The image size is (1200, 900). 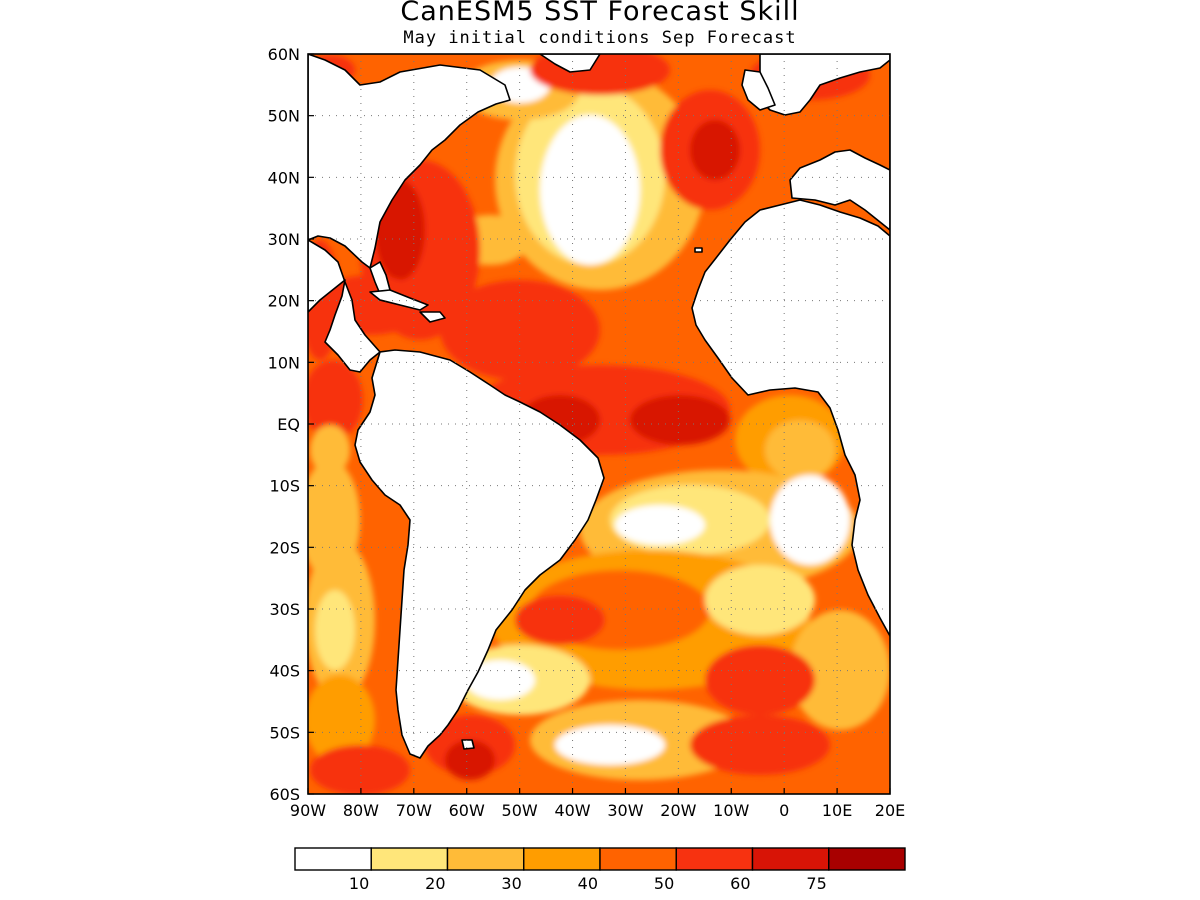 What do you see at coordinates (284, 177) in the screenshot?
I see `lat-tick-label: 40N` at bounding box center [284, 177].